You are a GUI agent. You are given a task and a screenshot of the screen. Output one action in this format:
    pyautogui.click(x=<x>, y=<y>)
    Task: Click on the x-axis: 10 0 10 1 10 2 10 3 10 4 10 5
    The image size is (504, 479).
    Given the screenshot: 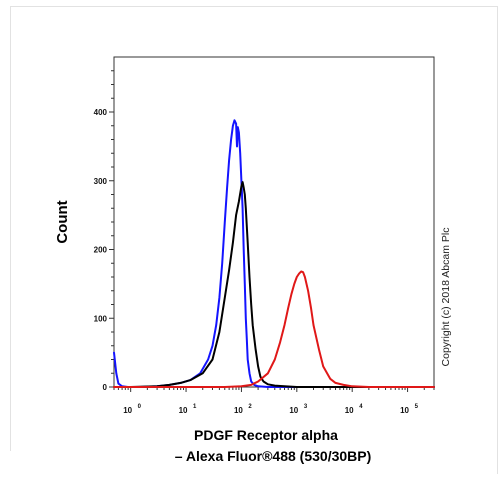 What is the action you would take?
    pyautogui.click(x=274, y=401)
    